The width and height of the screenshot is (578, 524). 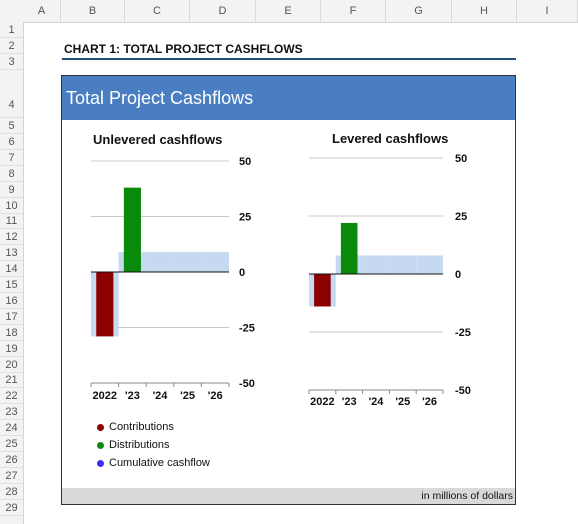 I want to click on legend-label-distributions: Distributions, so click(x=139, y=445).